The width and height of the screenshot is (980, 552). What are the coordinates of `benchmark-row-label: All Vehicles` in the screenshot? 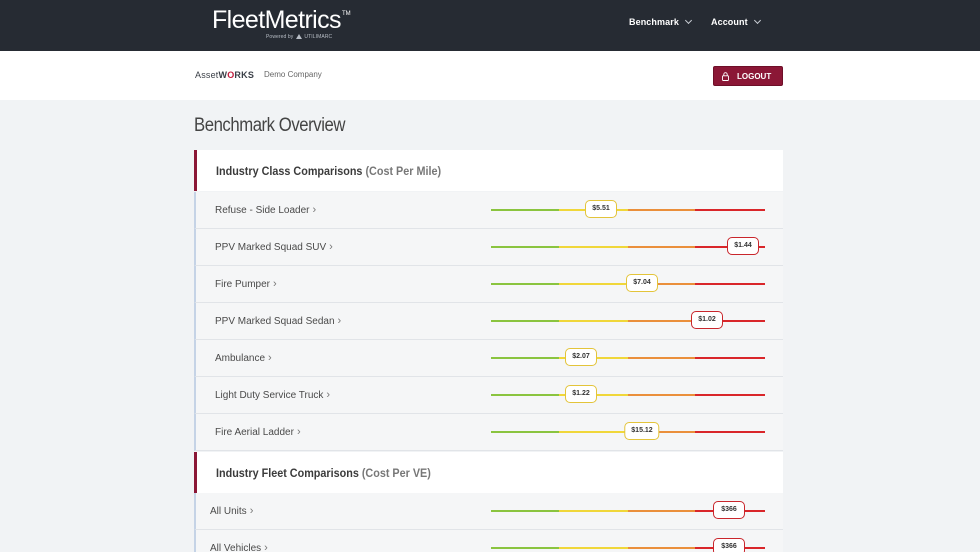 It's located at (236, 547).